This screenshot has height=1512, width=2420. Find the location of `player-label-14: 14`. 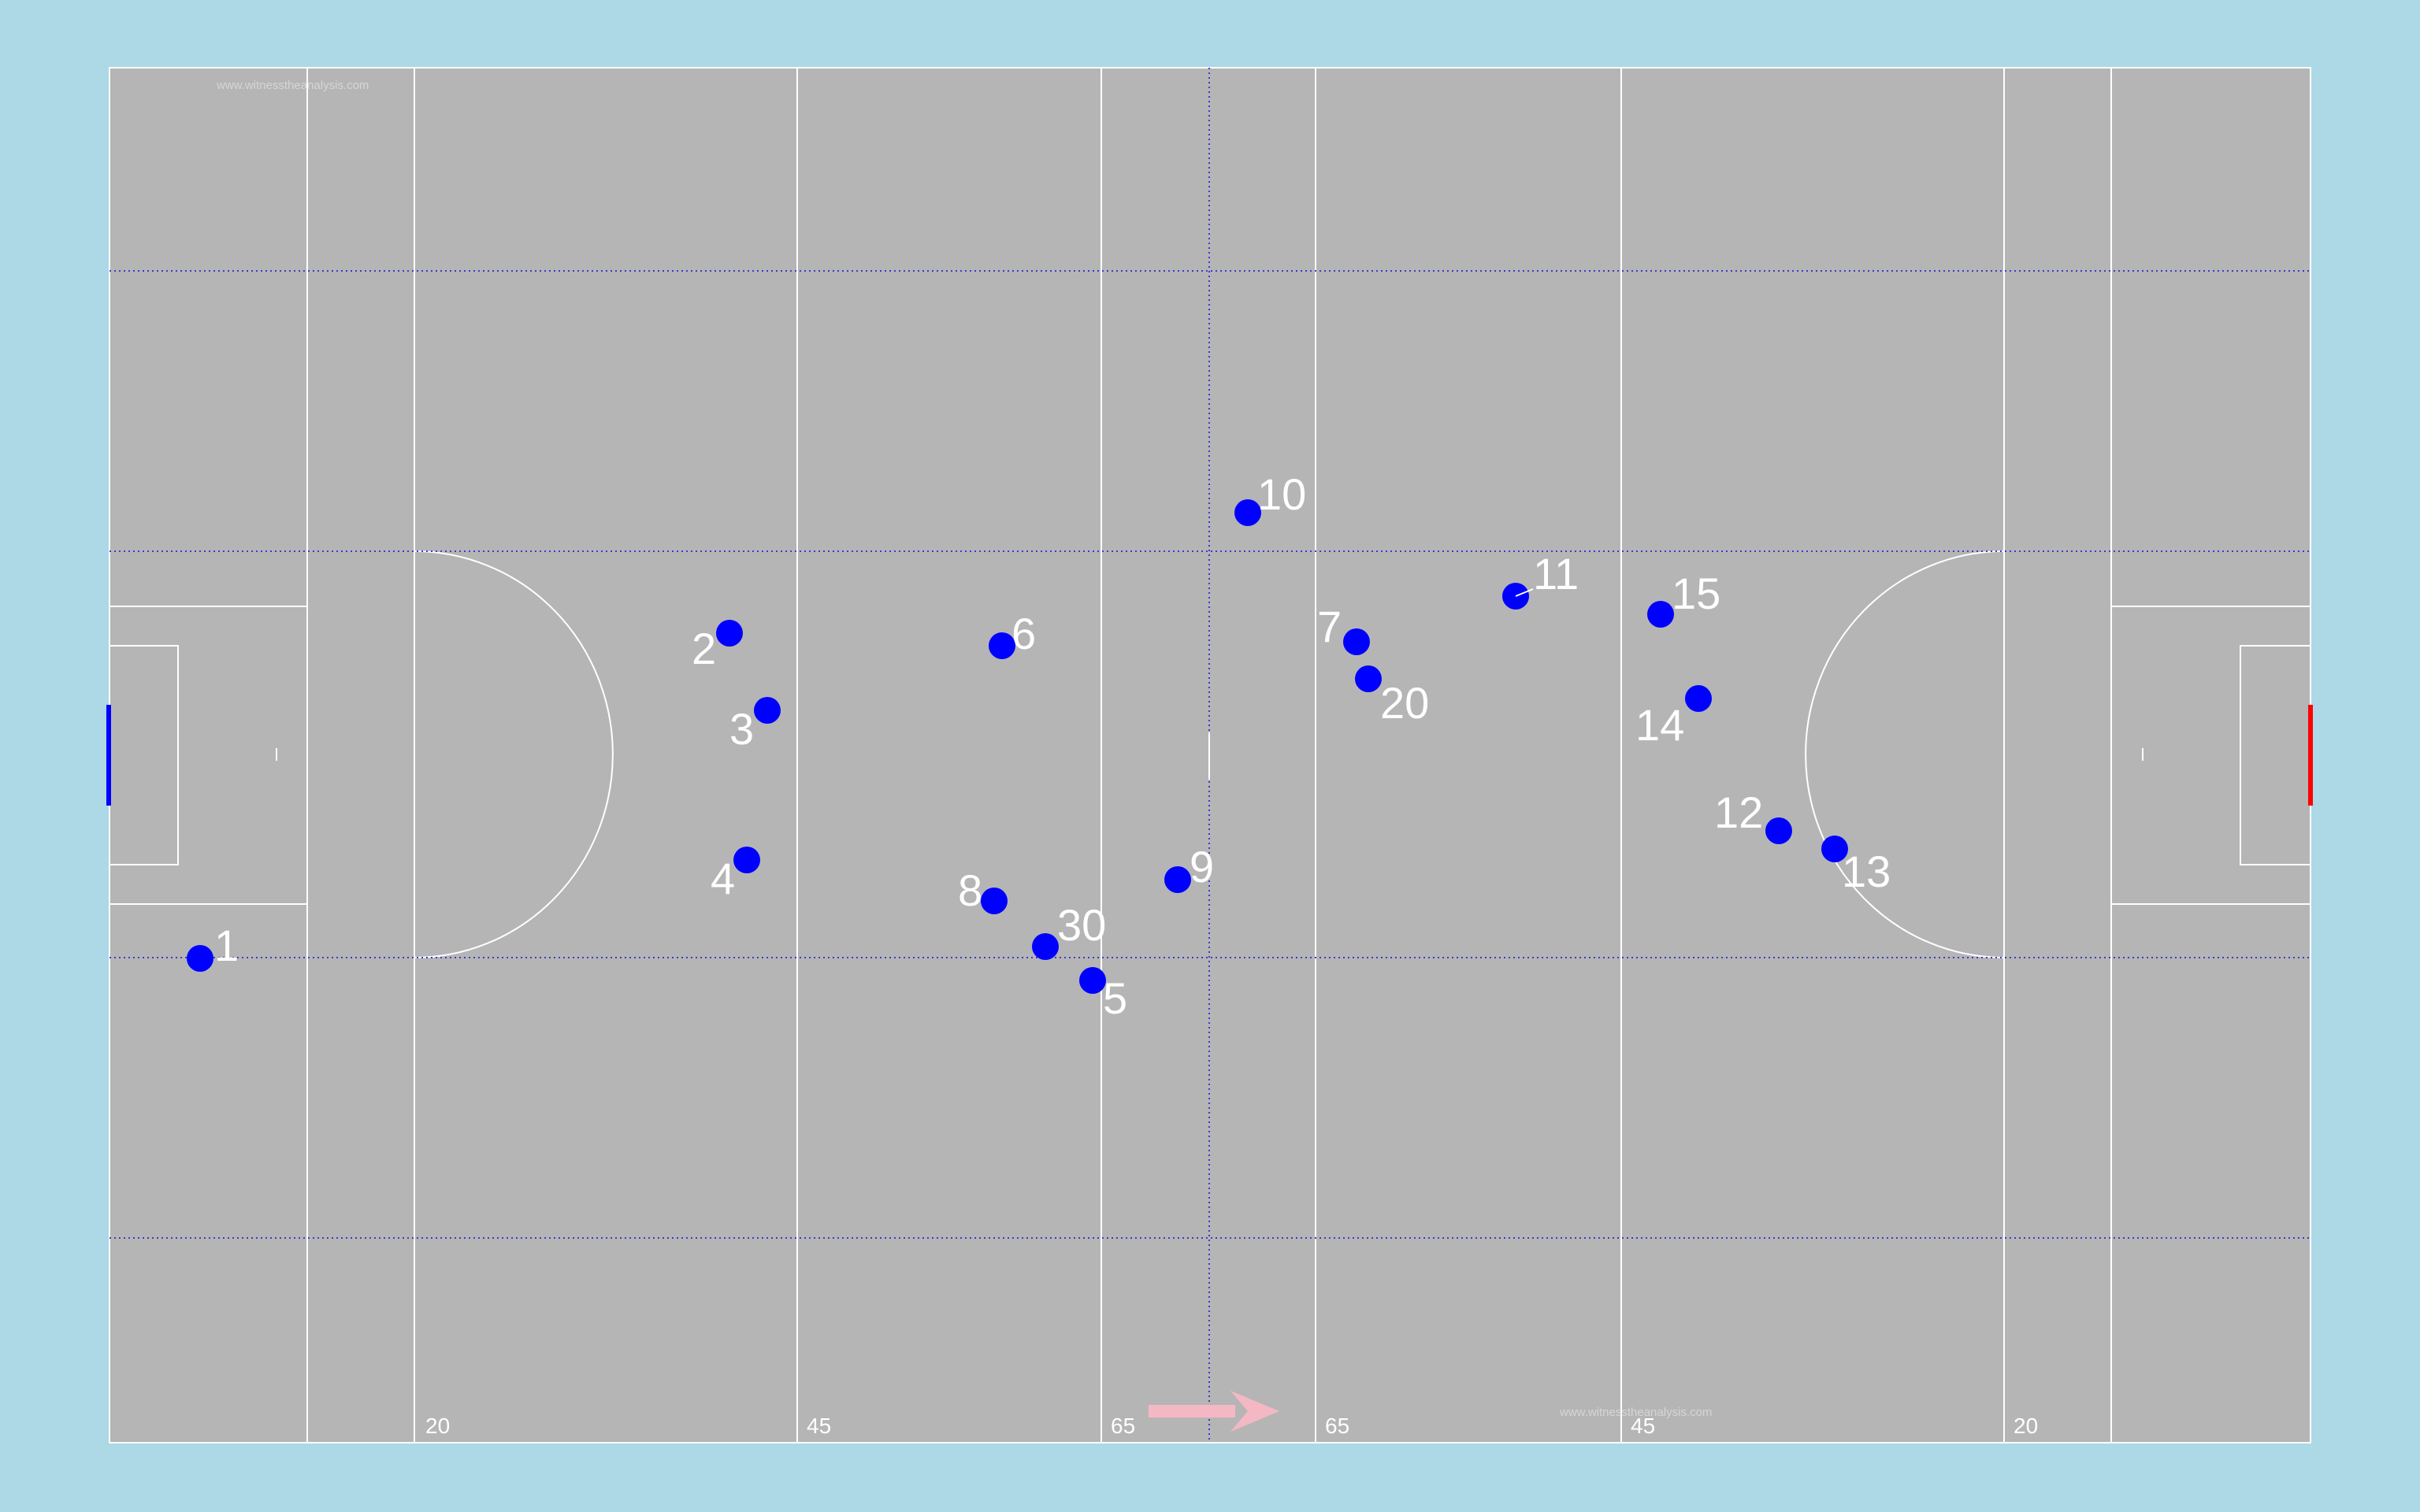

player-label-14: 14 is located at coordinates (1660, 725).